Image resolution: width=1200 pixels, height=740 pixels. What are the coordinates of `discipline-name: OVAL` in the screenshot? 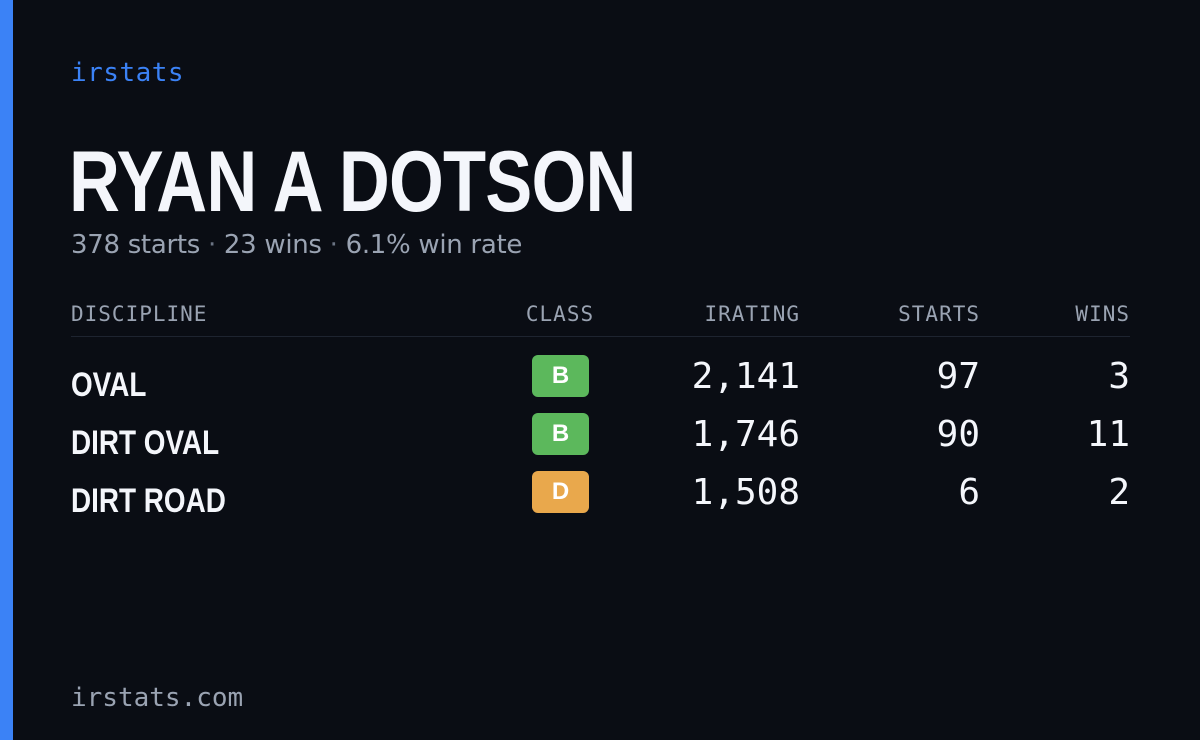 It's located at (109, 385).